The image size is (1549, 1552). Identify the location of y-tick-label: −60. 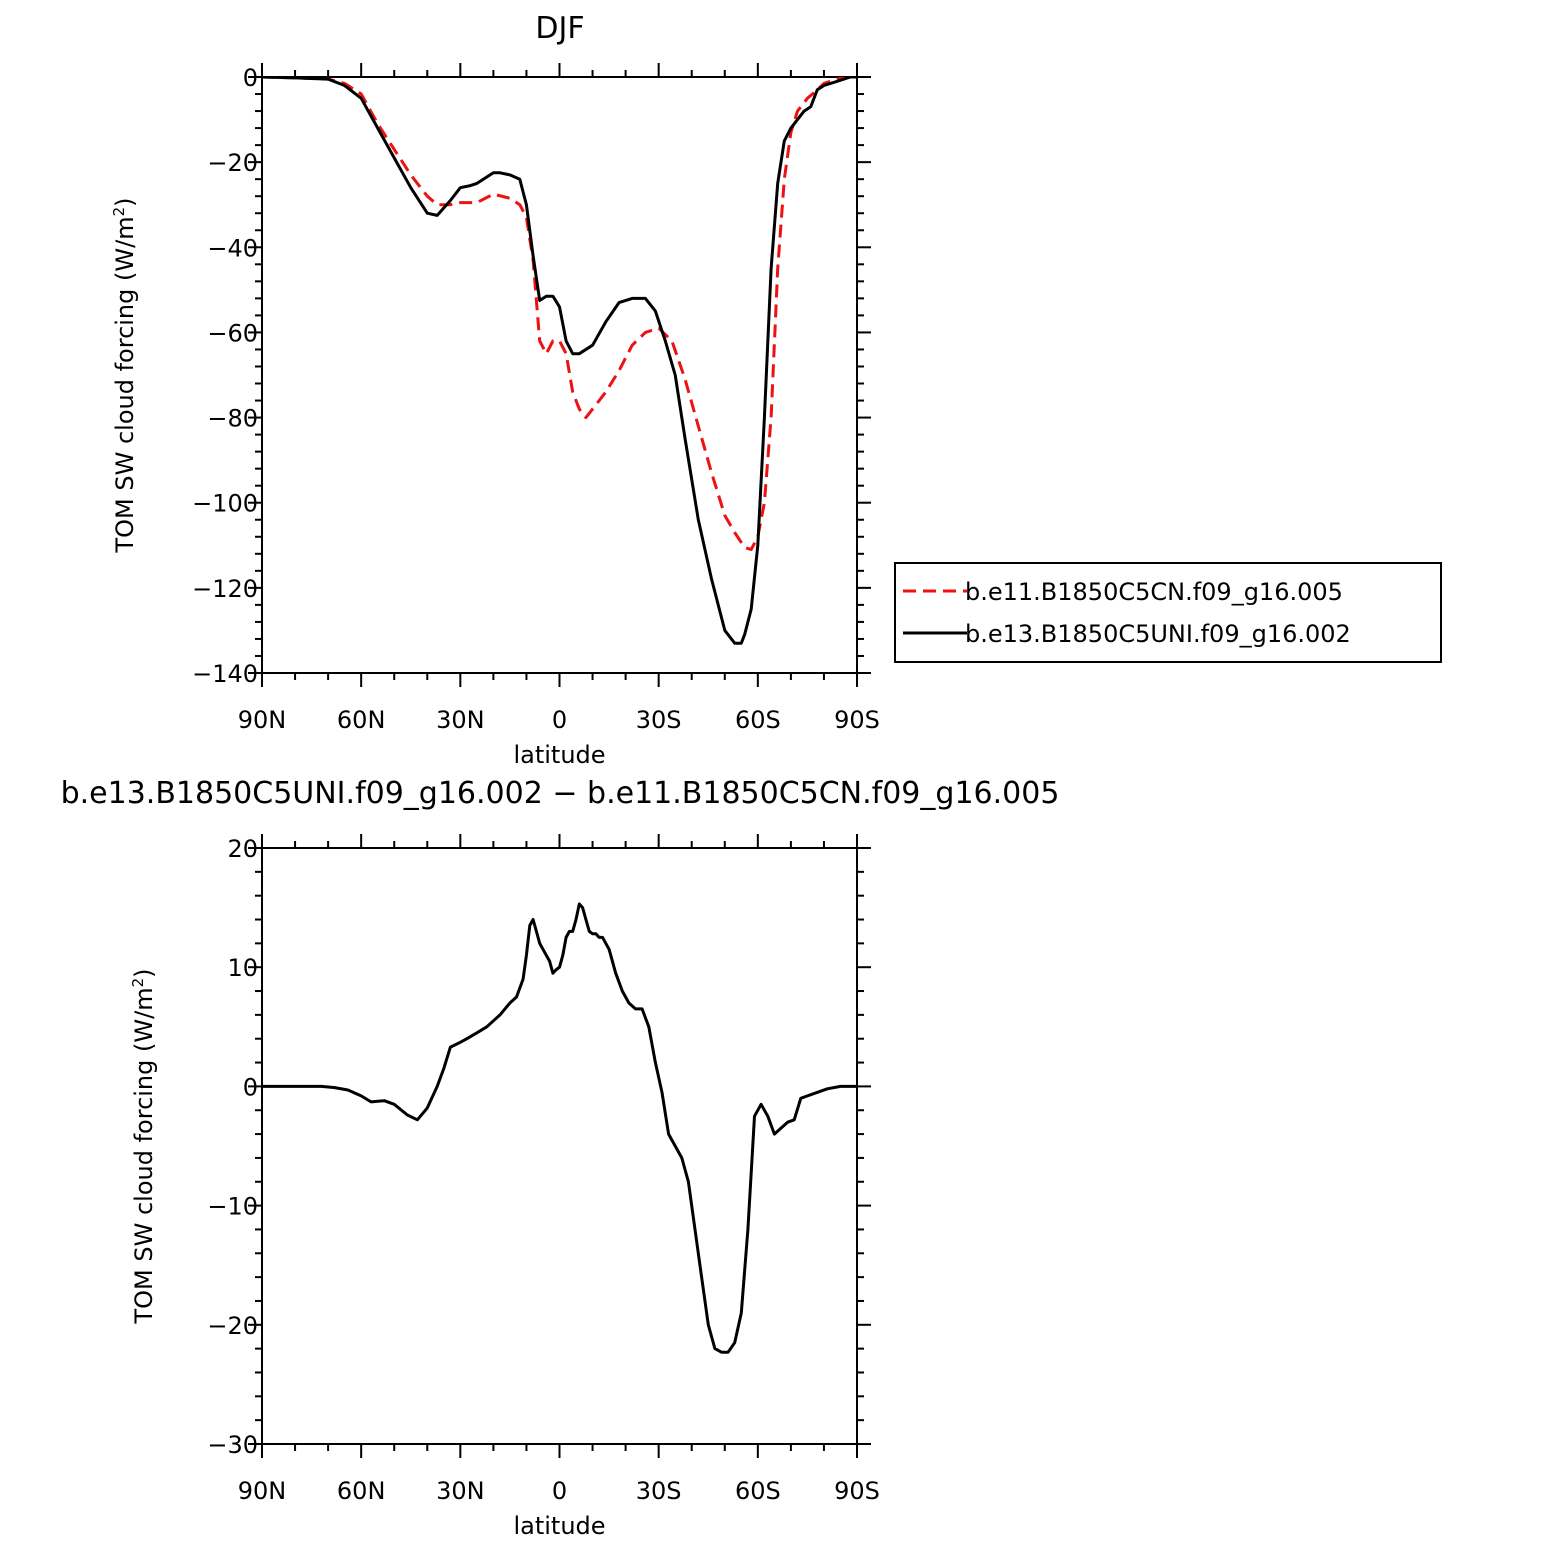
(232, 333).